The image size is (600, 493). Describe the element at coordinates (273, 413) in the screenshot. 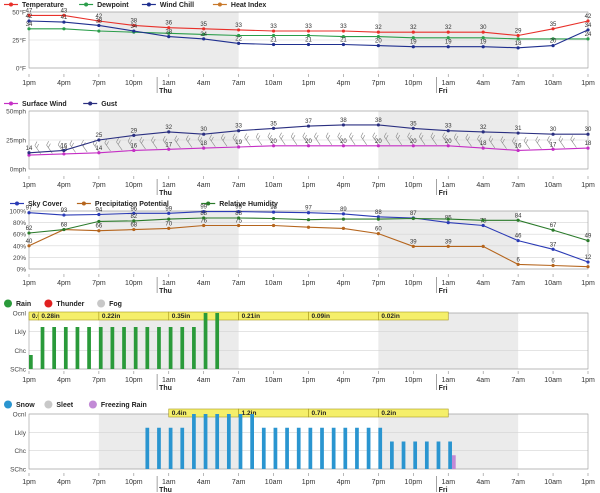

I see `amount-box: 1.2in` at that location.